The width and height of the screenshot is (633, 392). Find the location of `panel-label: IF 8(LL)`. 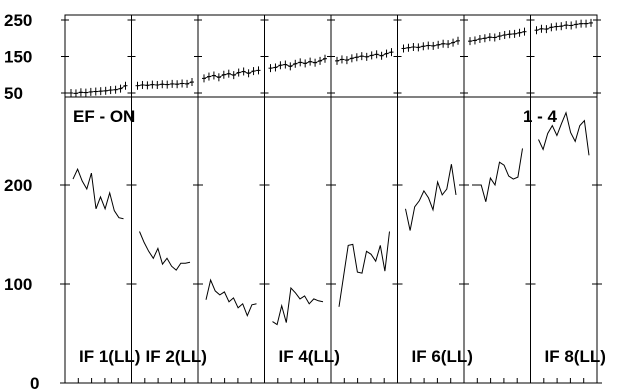

panel-label: IF 8(LL) is located at coordinates (575, 356).